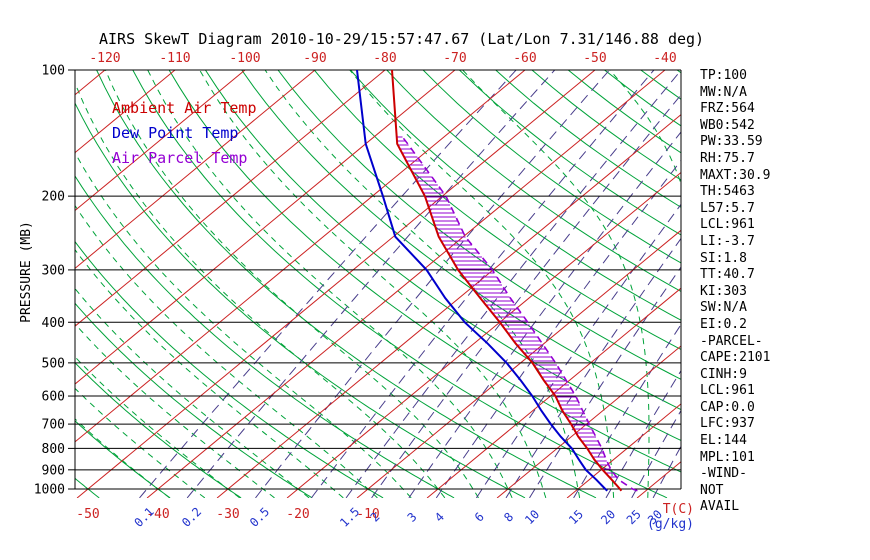  Describe the element at coordinates (723, 308) in the screenshot. I see `stat-line: SW:N/A` at that location.